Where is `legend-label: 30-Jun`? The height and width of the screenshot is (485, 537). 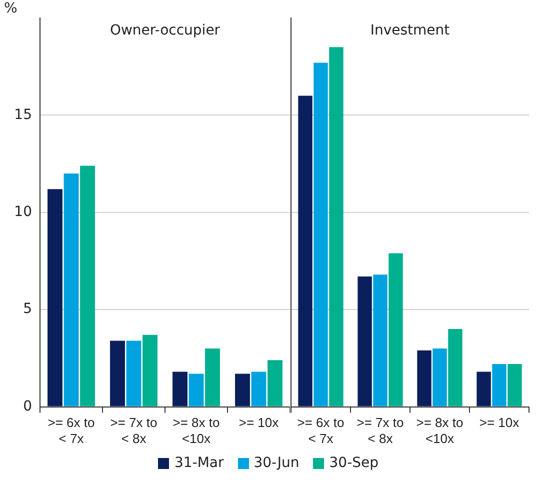 legend-label: 30-Jun is located at coordinates (277, 463).